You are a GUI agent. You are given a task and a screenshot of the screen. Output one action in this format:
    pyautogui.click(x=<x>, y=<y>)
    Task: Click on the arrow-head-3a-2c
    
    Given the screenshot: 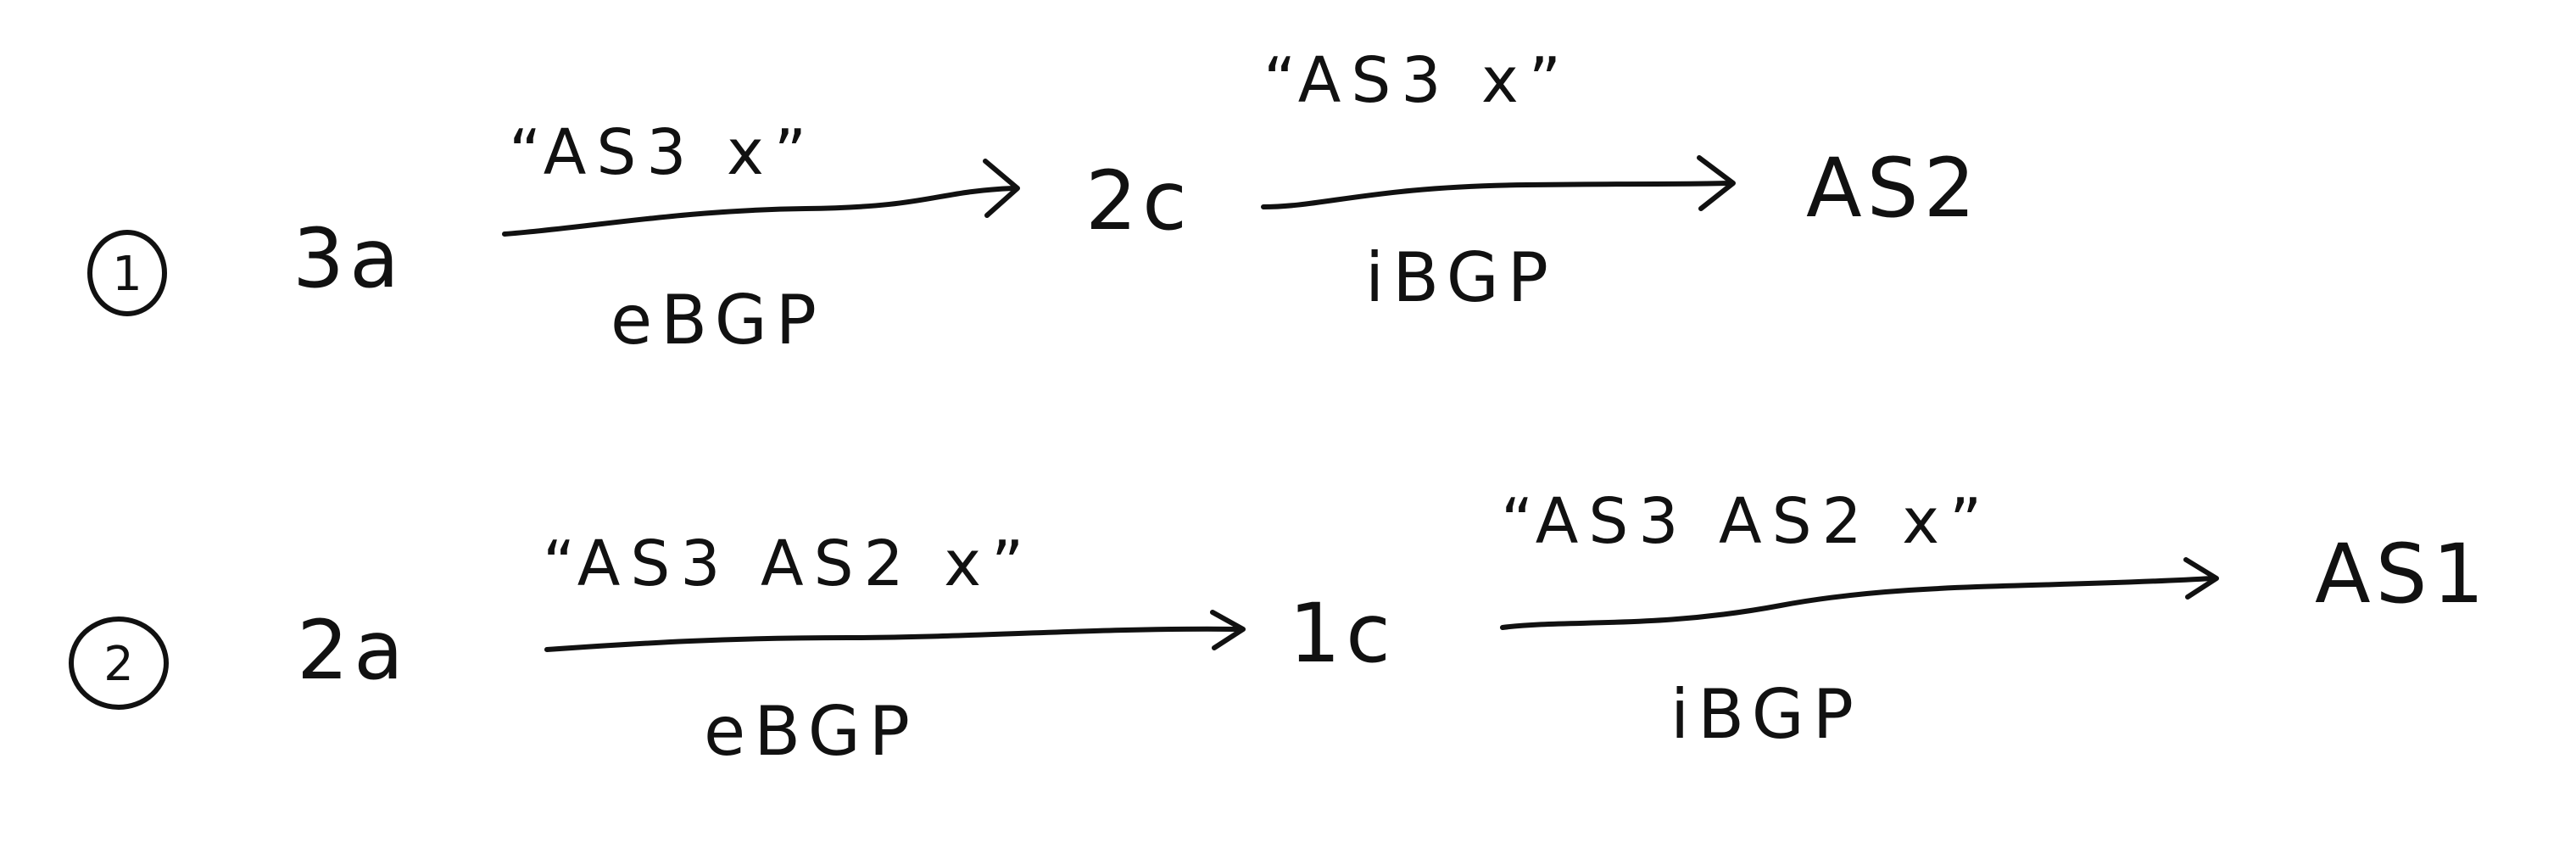 What is the action you would take?
    pyautogui.click(x=1001, y=188)
    